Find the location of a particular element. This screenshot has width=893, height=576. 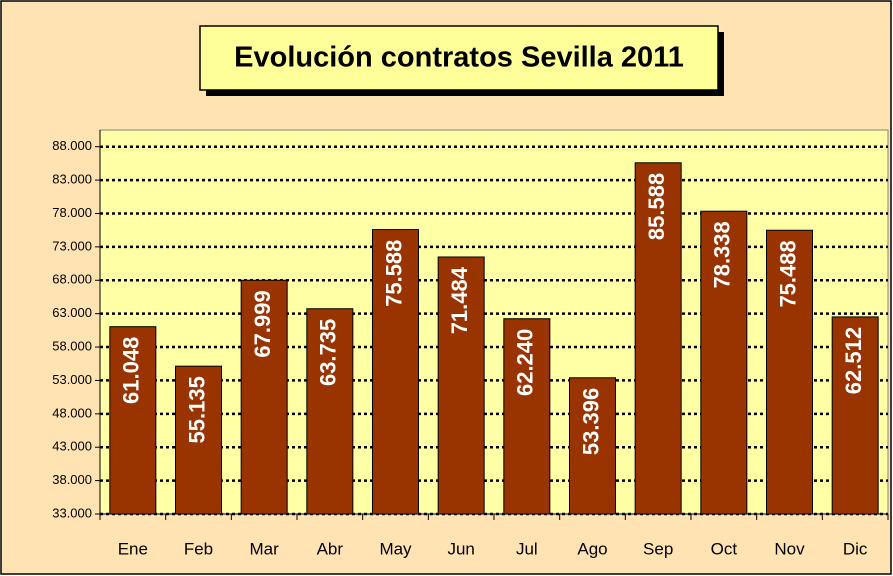

chart-title: Evolución contratos Sevilla 2011 is located at coordinates (459, 58).